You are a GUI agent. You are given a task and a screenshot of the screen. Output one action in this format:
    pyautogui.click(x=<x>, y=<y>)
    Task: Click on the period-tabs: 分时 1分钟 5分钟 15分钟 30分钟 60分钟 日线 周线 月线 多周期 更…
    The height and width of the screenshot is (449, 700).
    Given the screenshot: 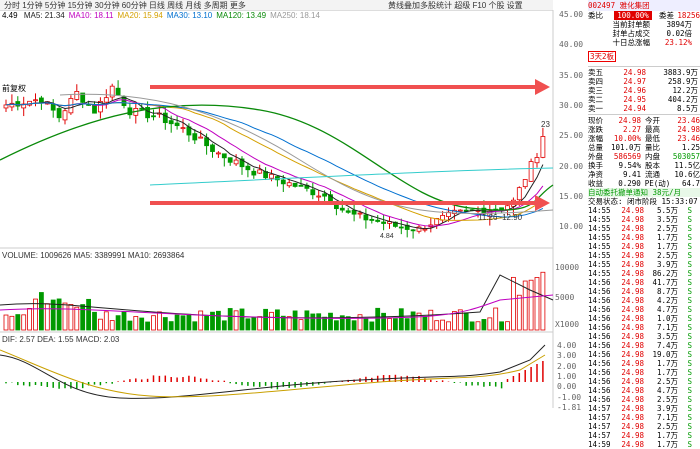 What is the action you would take?
    pyautogui.click(x=125, y=5)
    